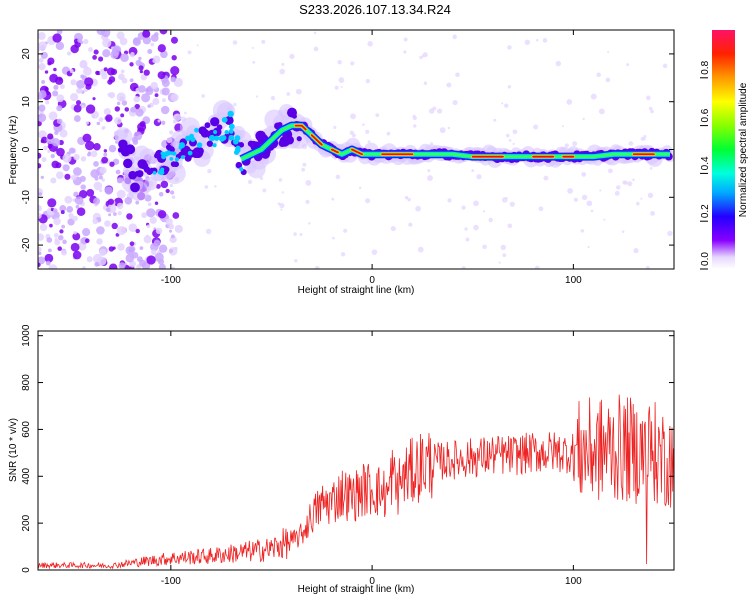 This screenshot has height=600, width=750. I want to click on colorbar-ticks: 0.0 0.2 0.4 0.6 0.8, so click(705, 165).